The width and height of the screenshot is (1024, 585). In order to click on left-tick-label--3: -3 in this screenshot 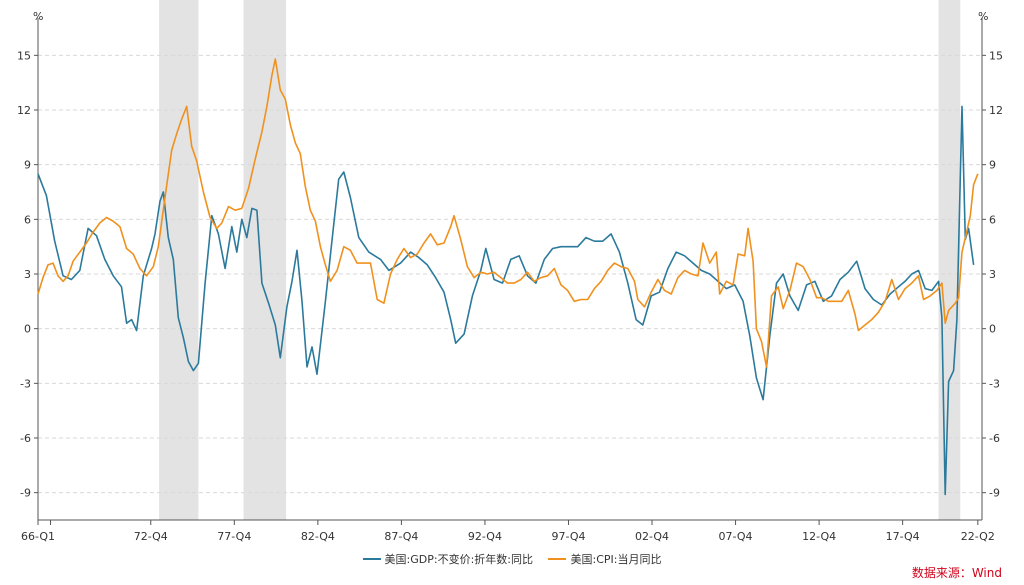, I will do `click(25, 383)`.